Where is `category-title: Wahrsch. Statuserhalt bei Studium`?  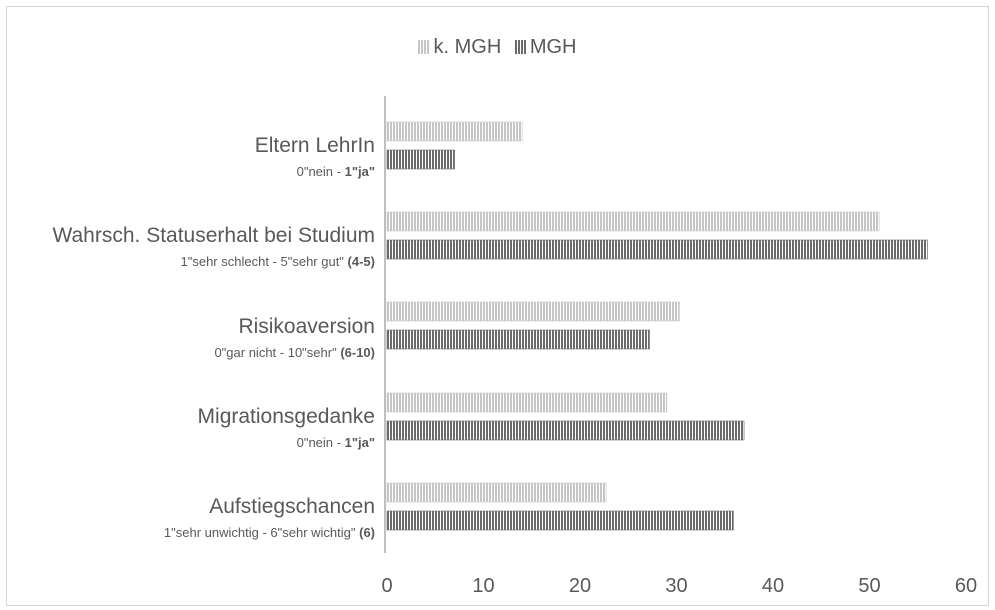 category-title: Wahrsch. Statuserhalt bei Studium is located at coordinates (213, 235).